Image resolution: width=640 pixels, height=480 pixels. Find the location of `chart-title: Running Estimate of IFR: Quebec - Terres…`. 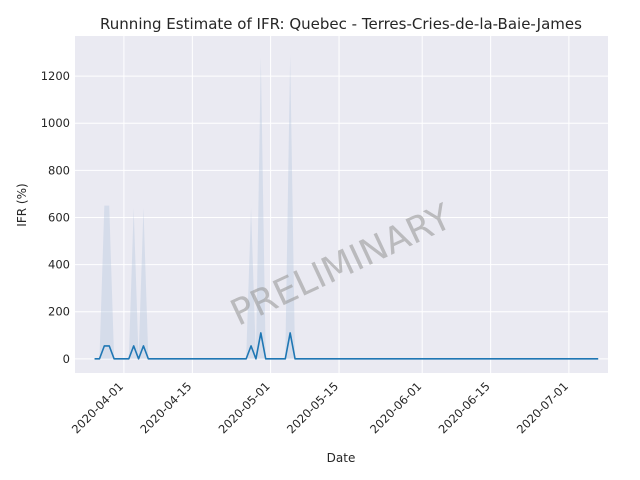

chart-title: Running Estimate of IFR: Quebec - Terres… is located at coordinates (341, 24).